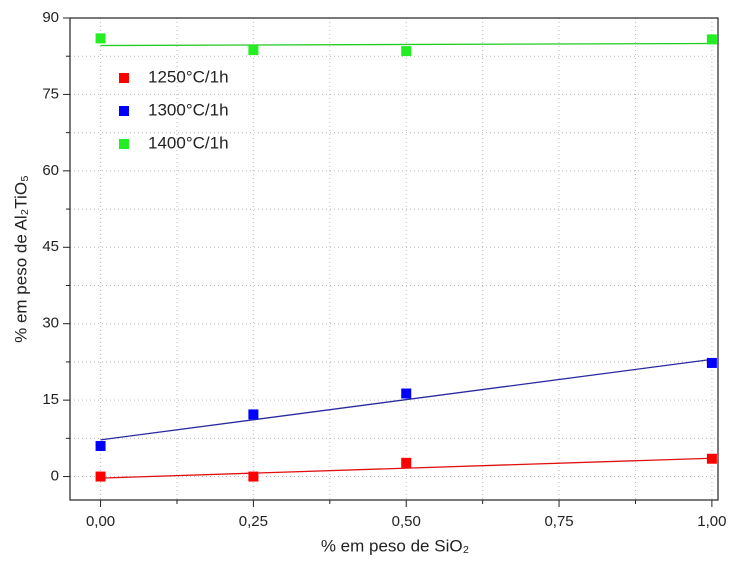  What do you see at coordinates (50, 17) in the screenshot?
I see `y-tick-label: 90` at bounding box center [50, 17].